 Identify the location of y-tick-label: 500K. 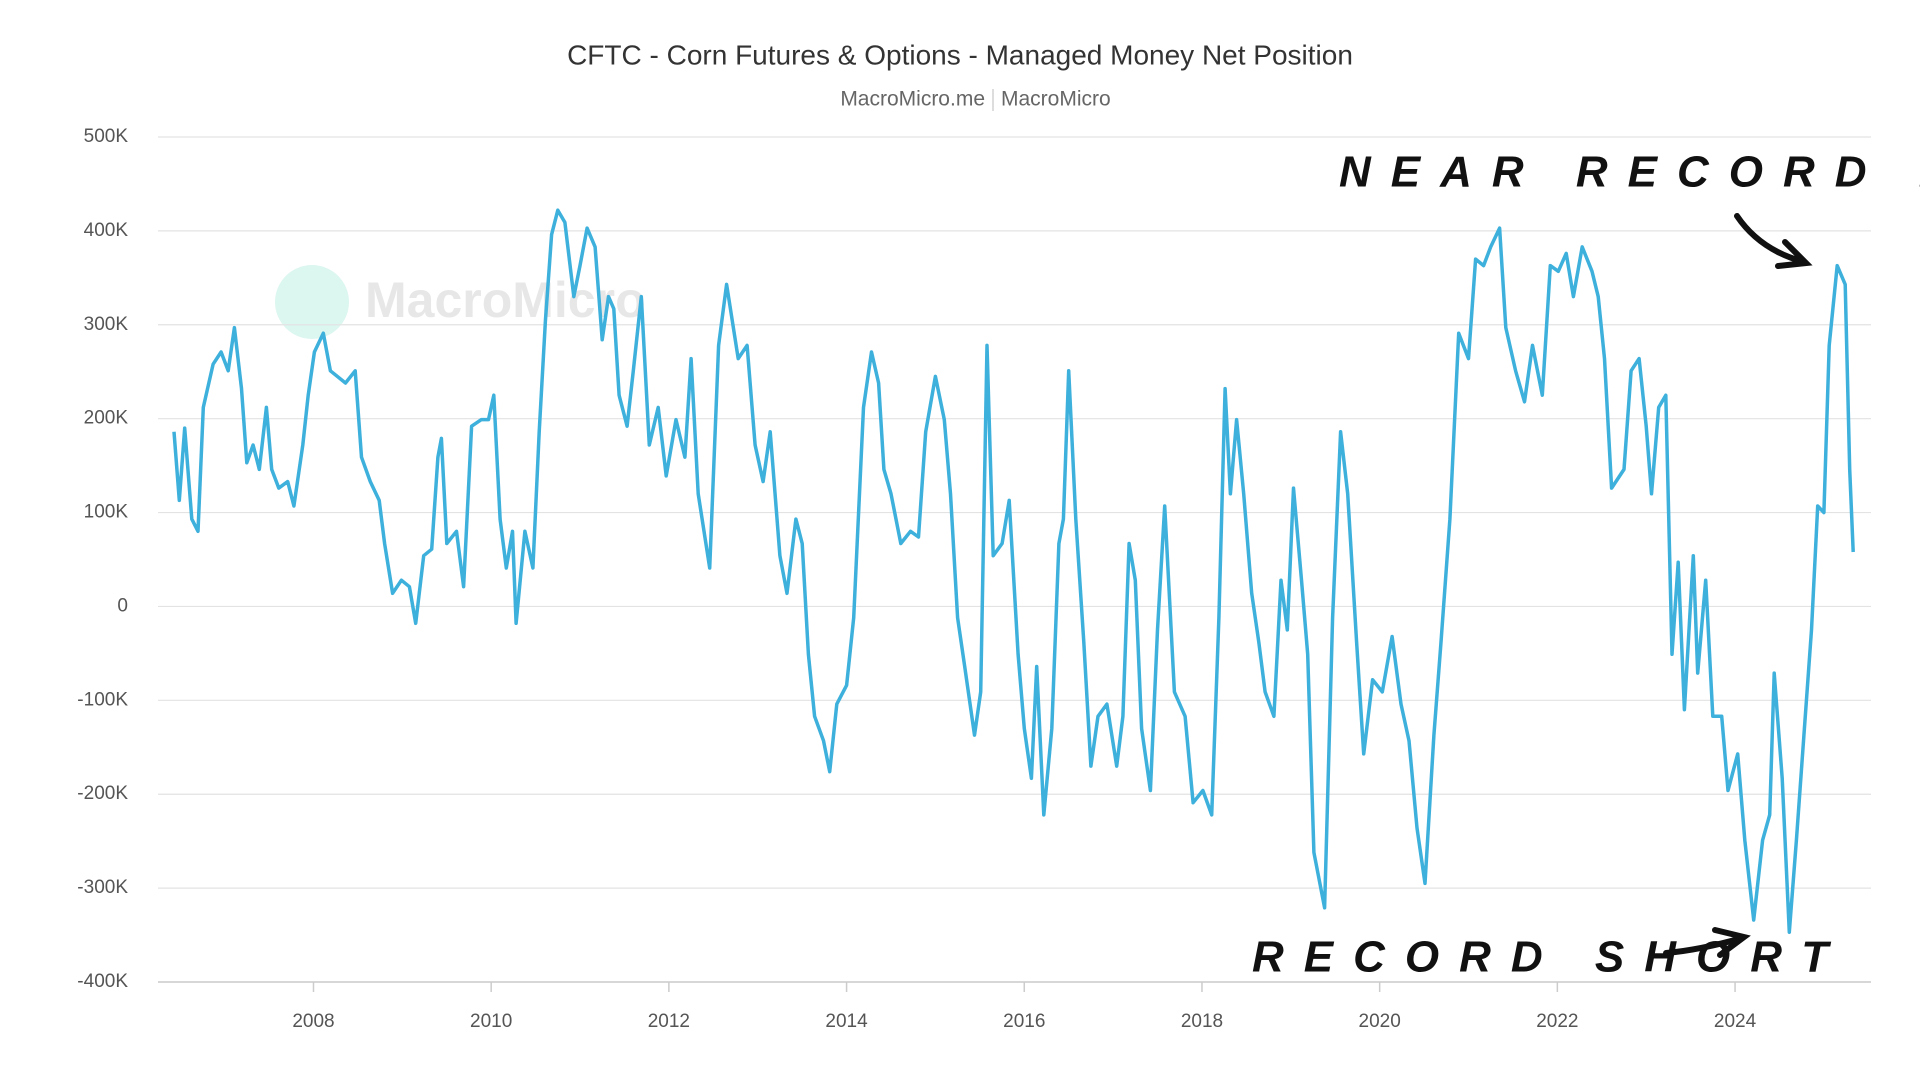
(106, 136).